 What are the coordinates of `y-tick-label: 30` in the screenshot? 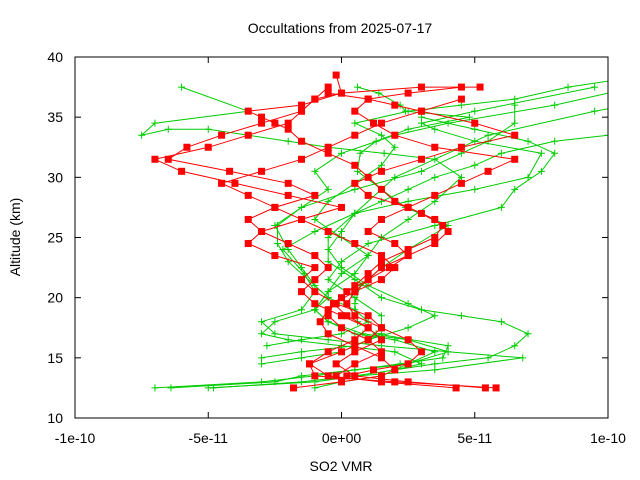 It's located at (55, 177).